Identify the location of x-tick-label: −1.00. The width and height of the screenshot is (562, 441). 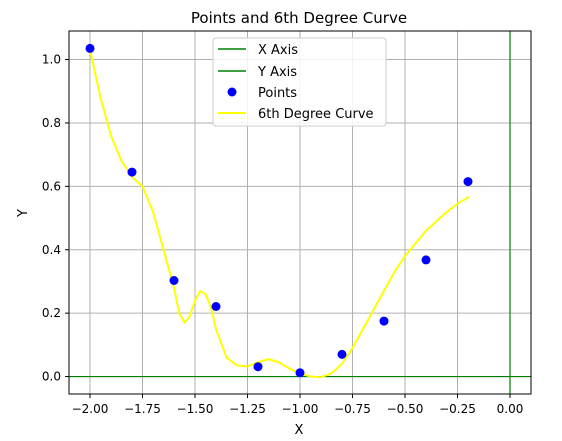
(300, 409).